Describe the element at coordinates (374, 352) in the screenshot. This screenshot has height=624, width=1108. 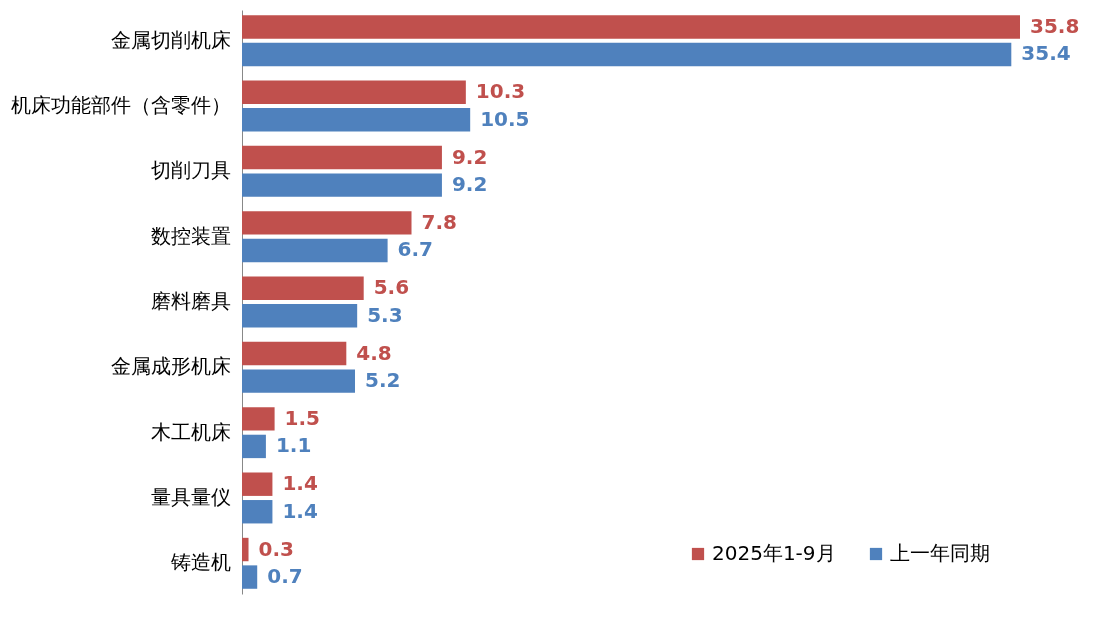
I see `data-label: 4.8` at that location.